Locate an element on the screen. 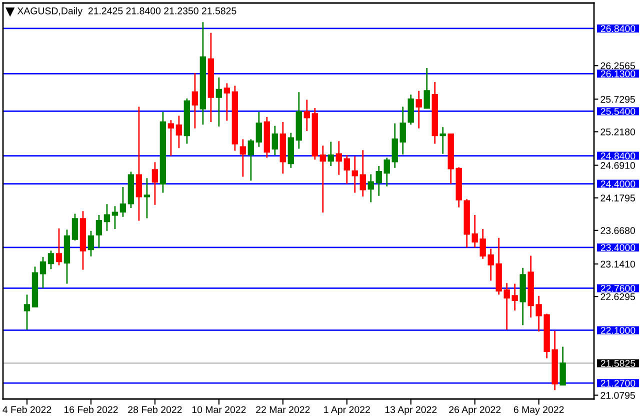 The width and height of the screenshot is (640, 420). x-tick-label: 28 Feb 2022 is located at coordinates (155, 410).